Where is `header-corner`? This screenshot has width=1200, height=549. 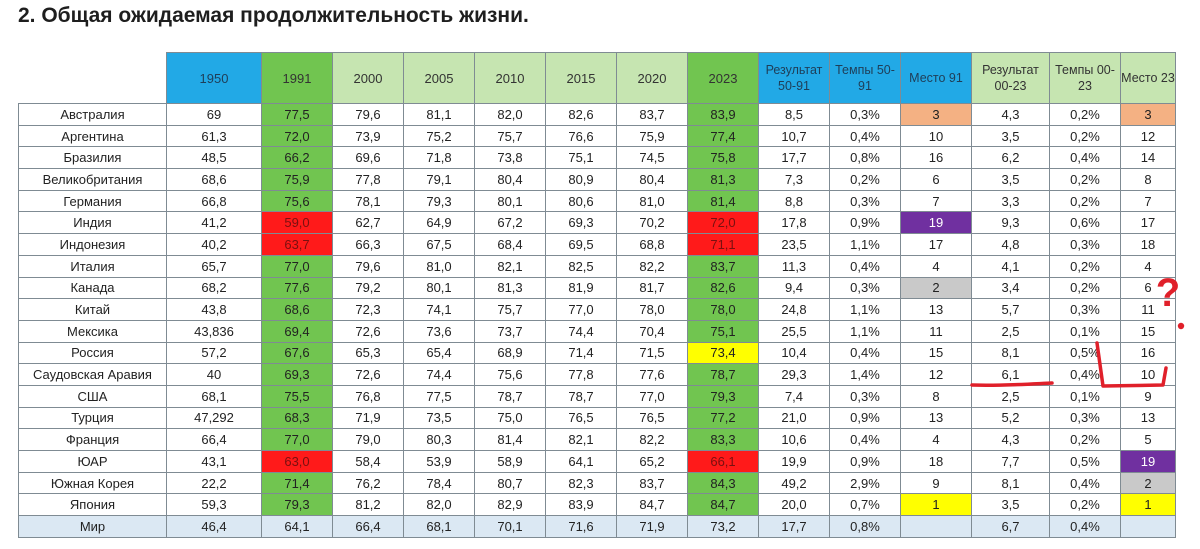 header-corner is located at coordinates (92, 78).